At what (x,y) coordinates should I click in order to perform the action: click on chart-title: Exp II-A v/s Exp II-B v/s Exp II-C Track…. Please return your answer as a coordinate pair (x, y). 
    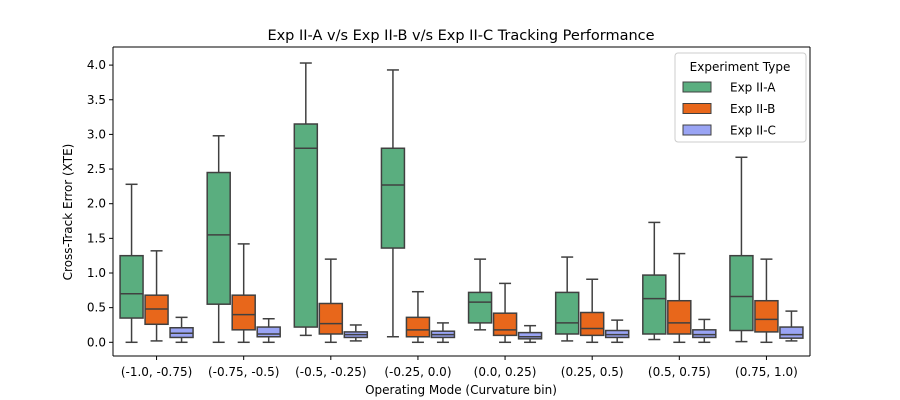
    Looking at the image, I should click on (460, 36).